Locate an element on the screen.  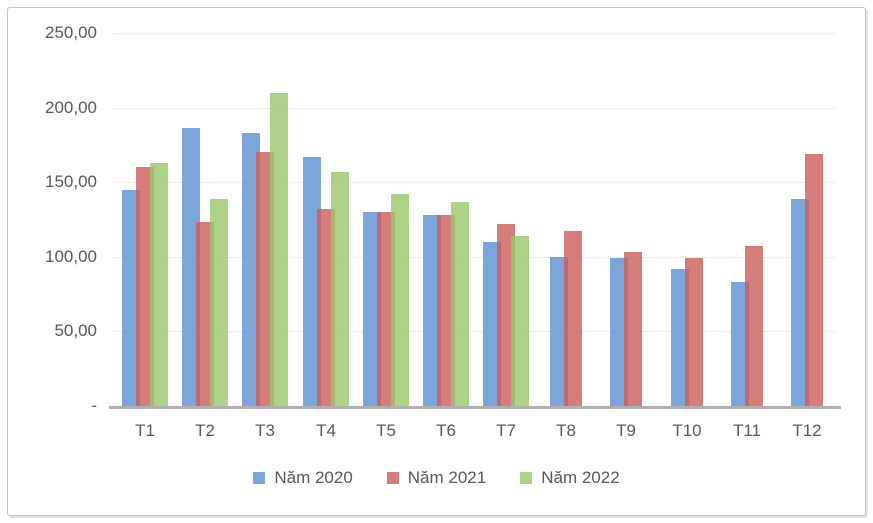
bar-n-m-2021-t1 is located at coordinates (145, 286).